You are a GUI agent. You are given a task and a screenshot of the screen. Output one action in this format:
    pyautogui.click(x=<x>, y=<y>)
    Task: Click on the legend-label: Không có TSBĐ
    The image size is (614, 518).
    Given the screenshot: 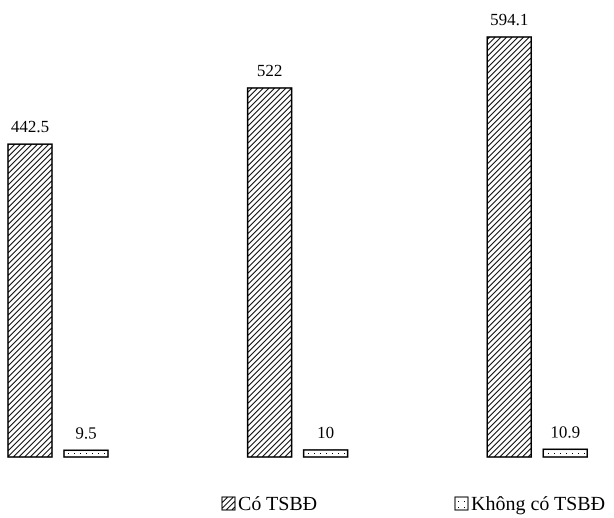 What is the action you would take?
    pyautogui.click(x=538, y=504)
    